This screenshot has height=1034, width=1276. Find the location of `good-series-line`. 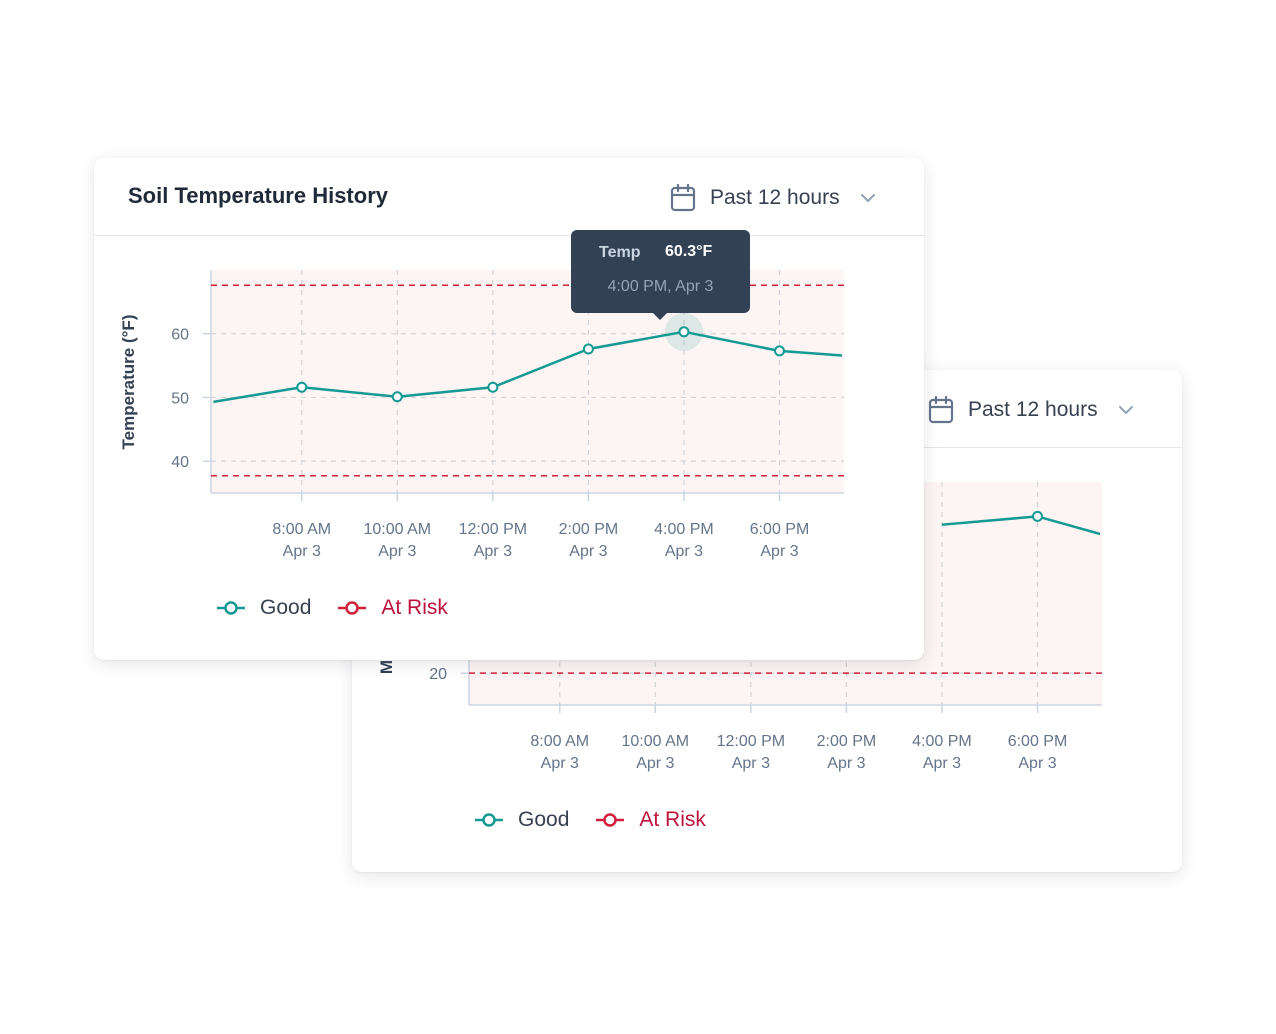

good-series-line is located at coordinates (528, 367).